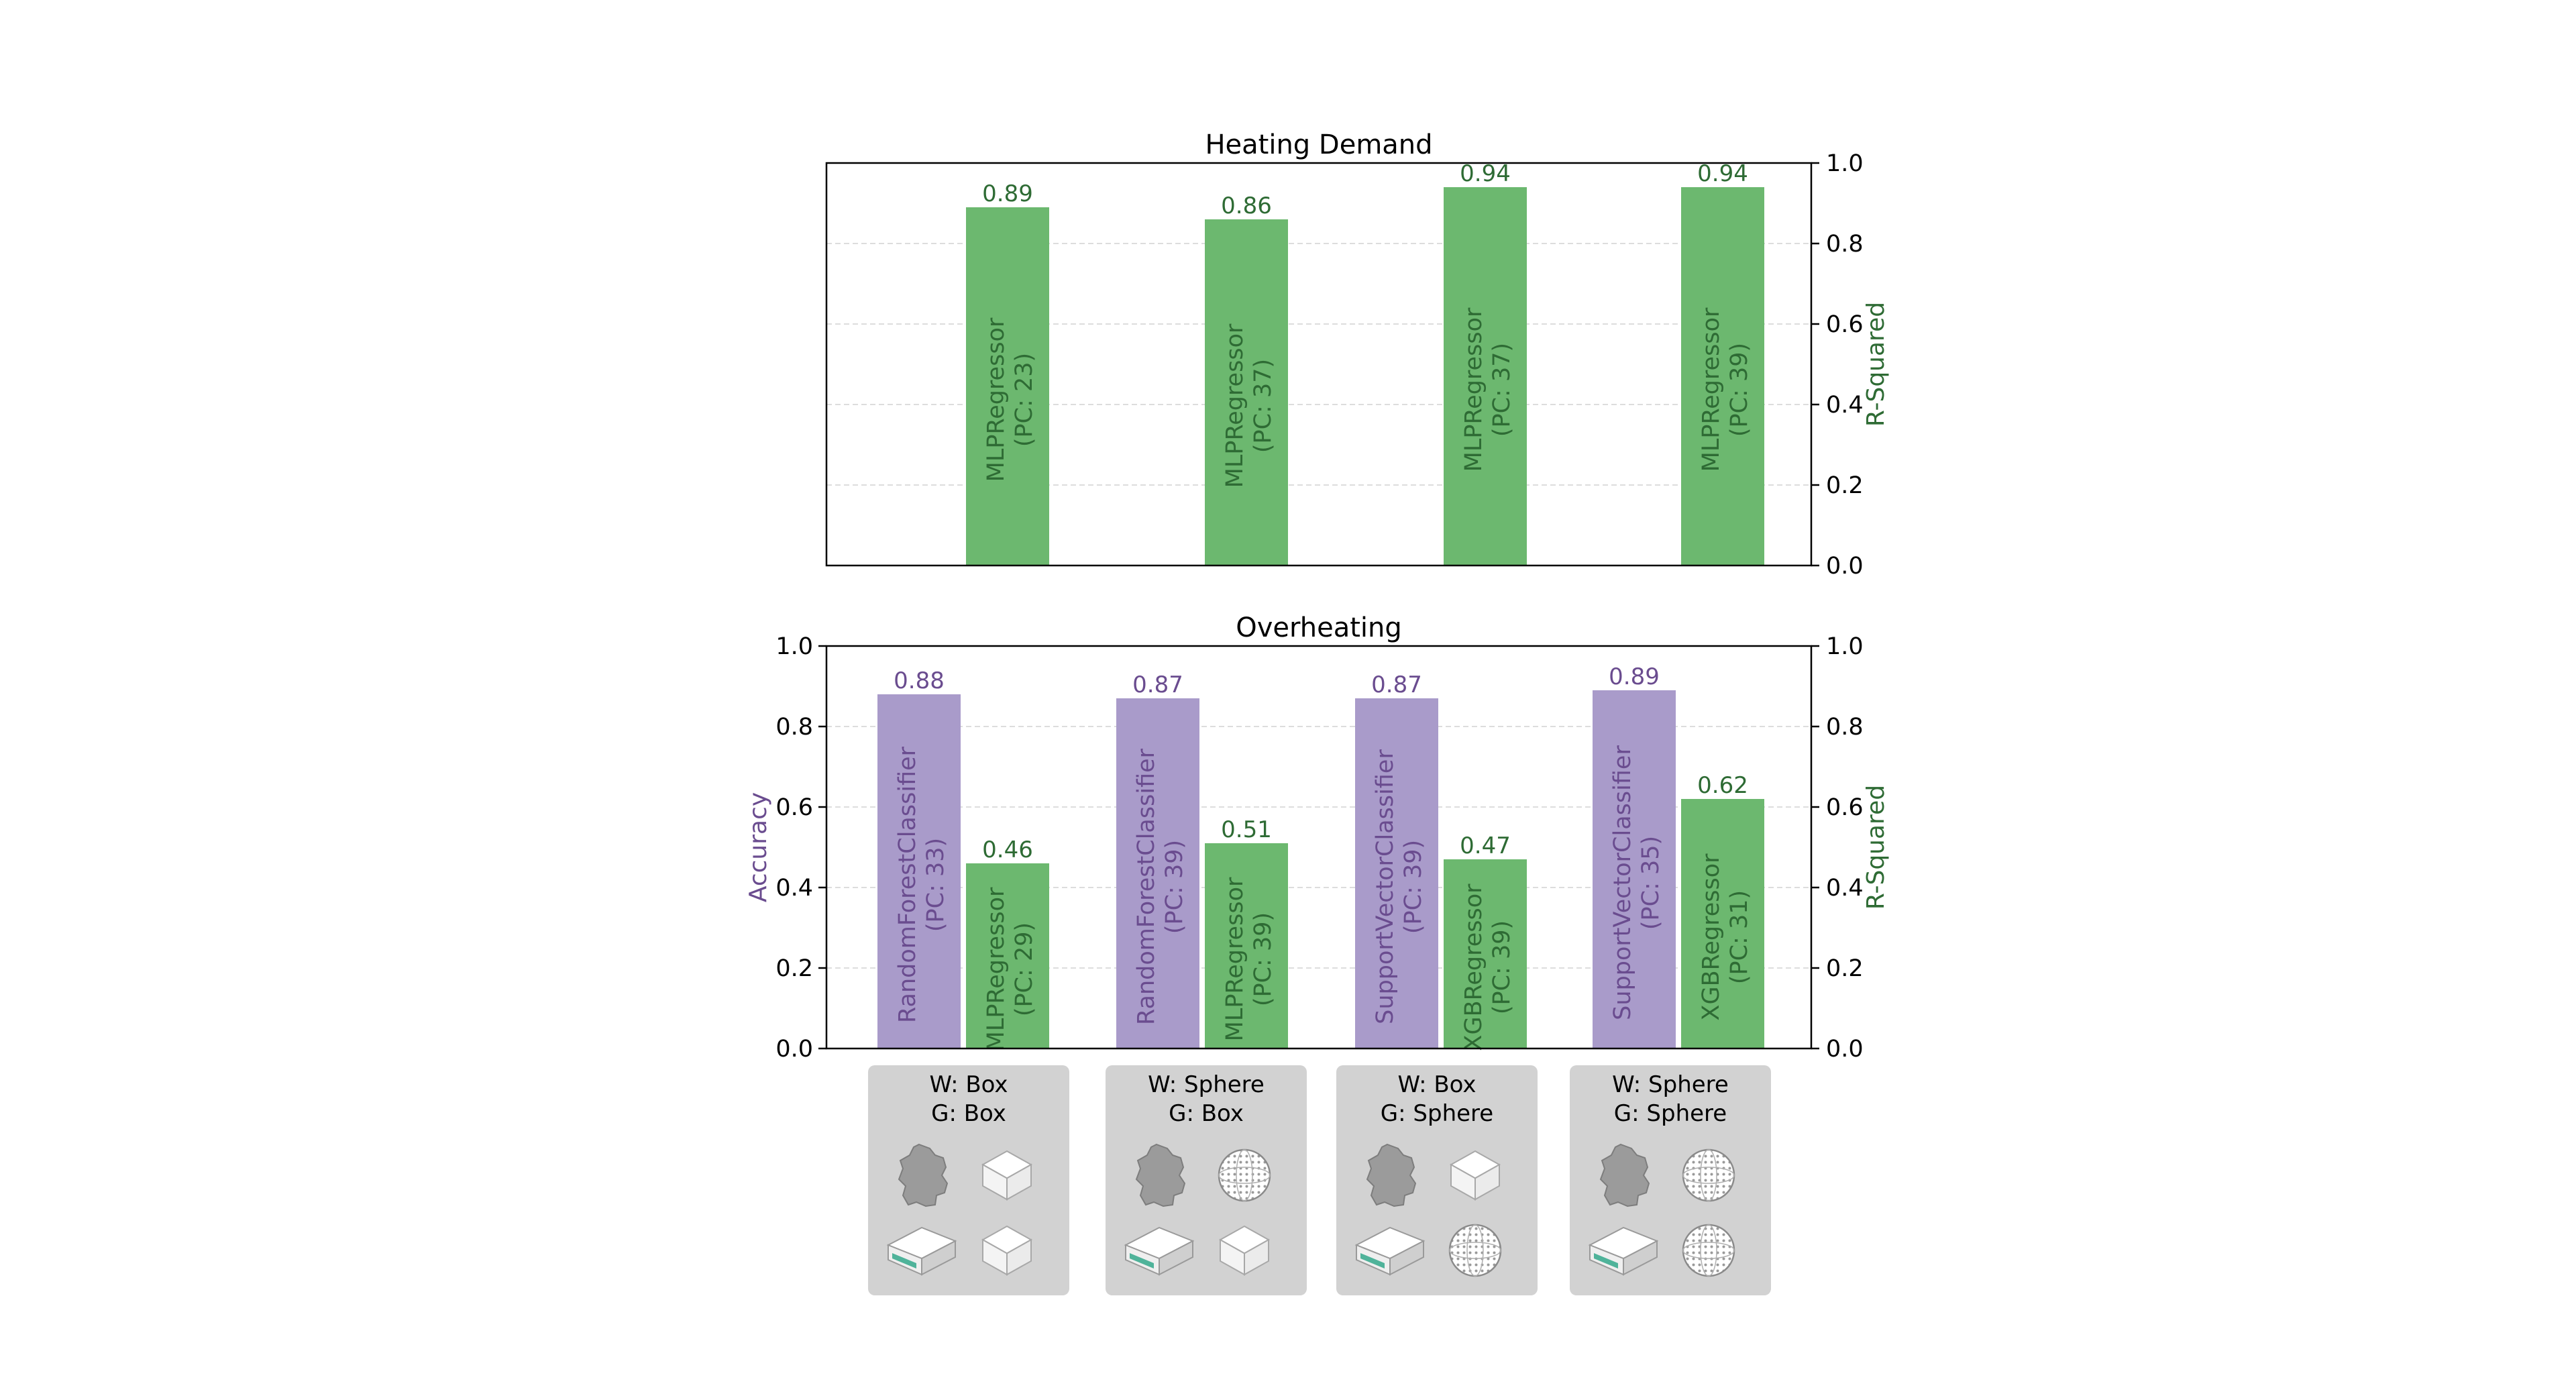  Describe the element at coordinates (794, 1049) in the screenshot. I see `left-tick-label: 0.0` at that location.